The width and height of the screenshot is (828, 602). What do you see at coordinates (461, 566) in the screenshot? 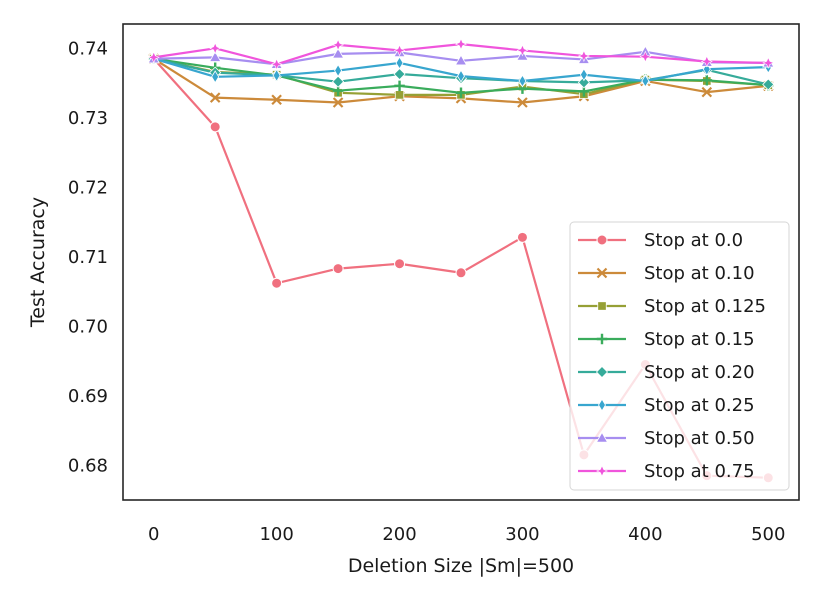
I see `x-axis-title: Deletion Size |Sm|=500` at bounding box center [461, 566].